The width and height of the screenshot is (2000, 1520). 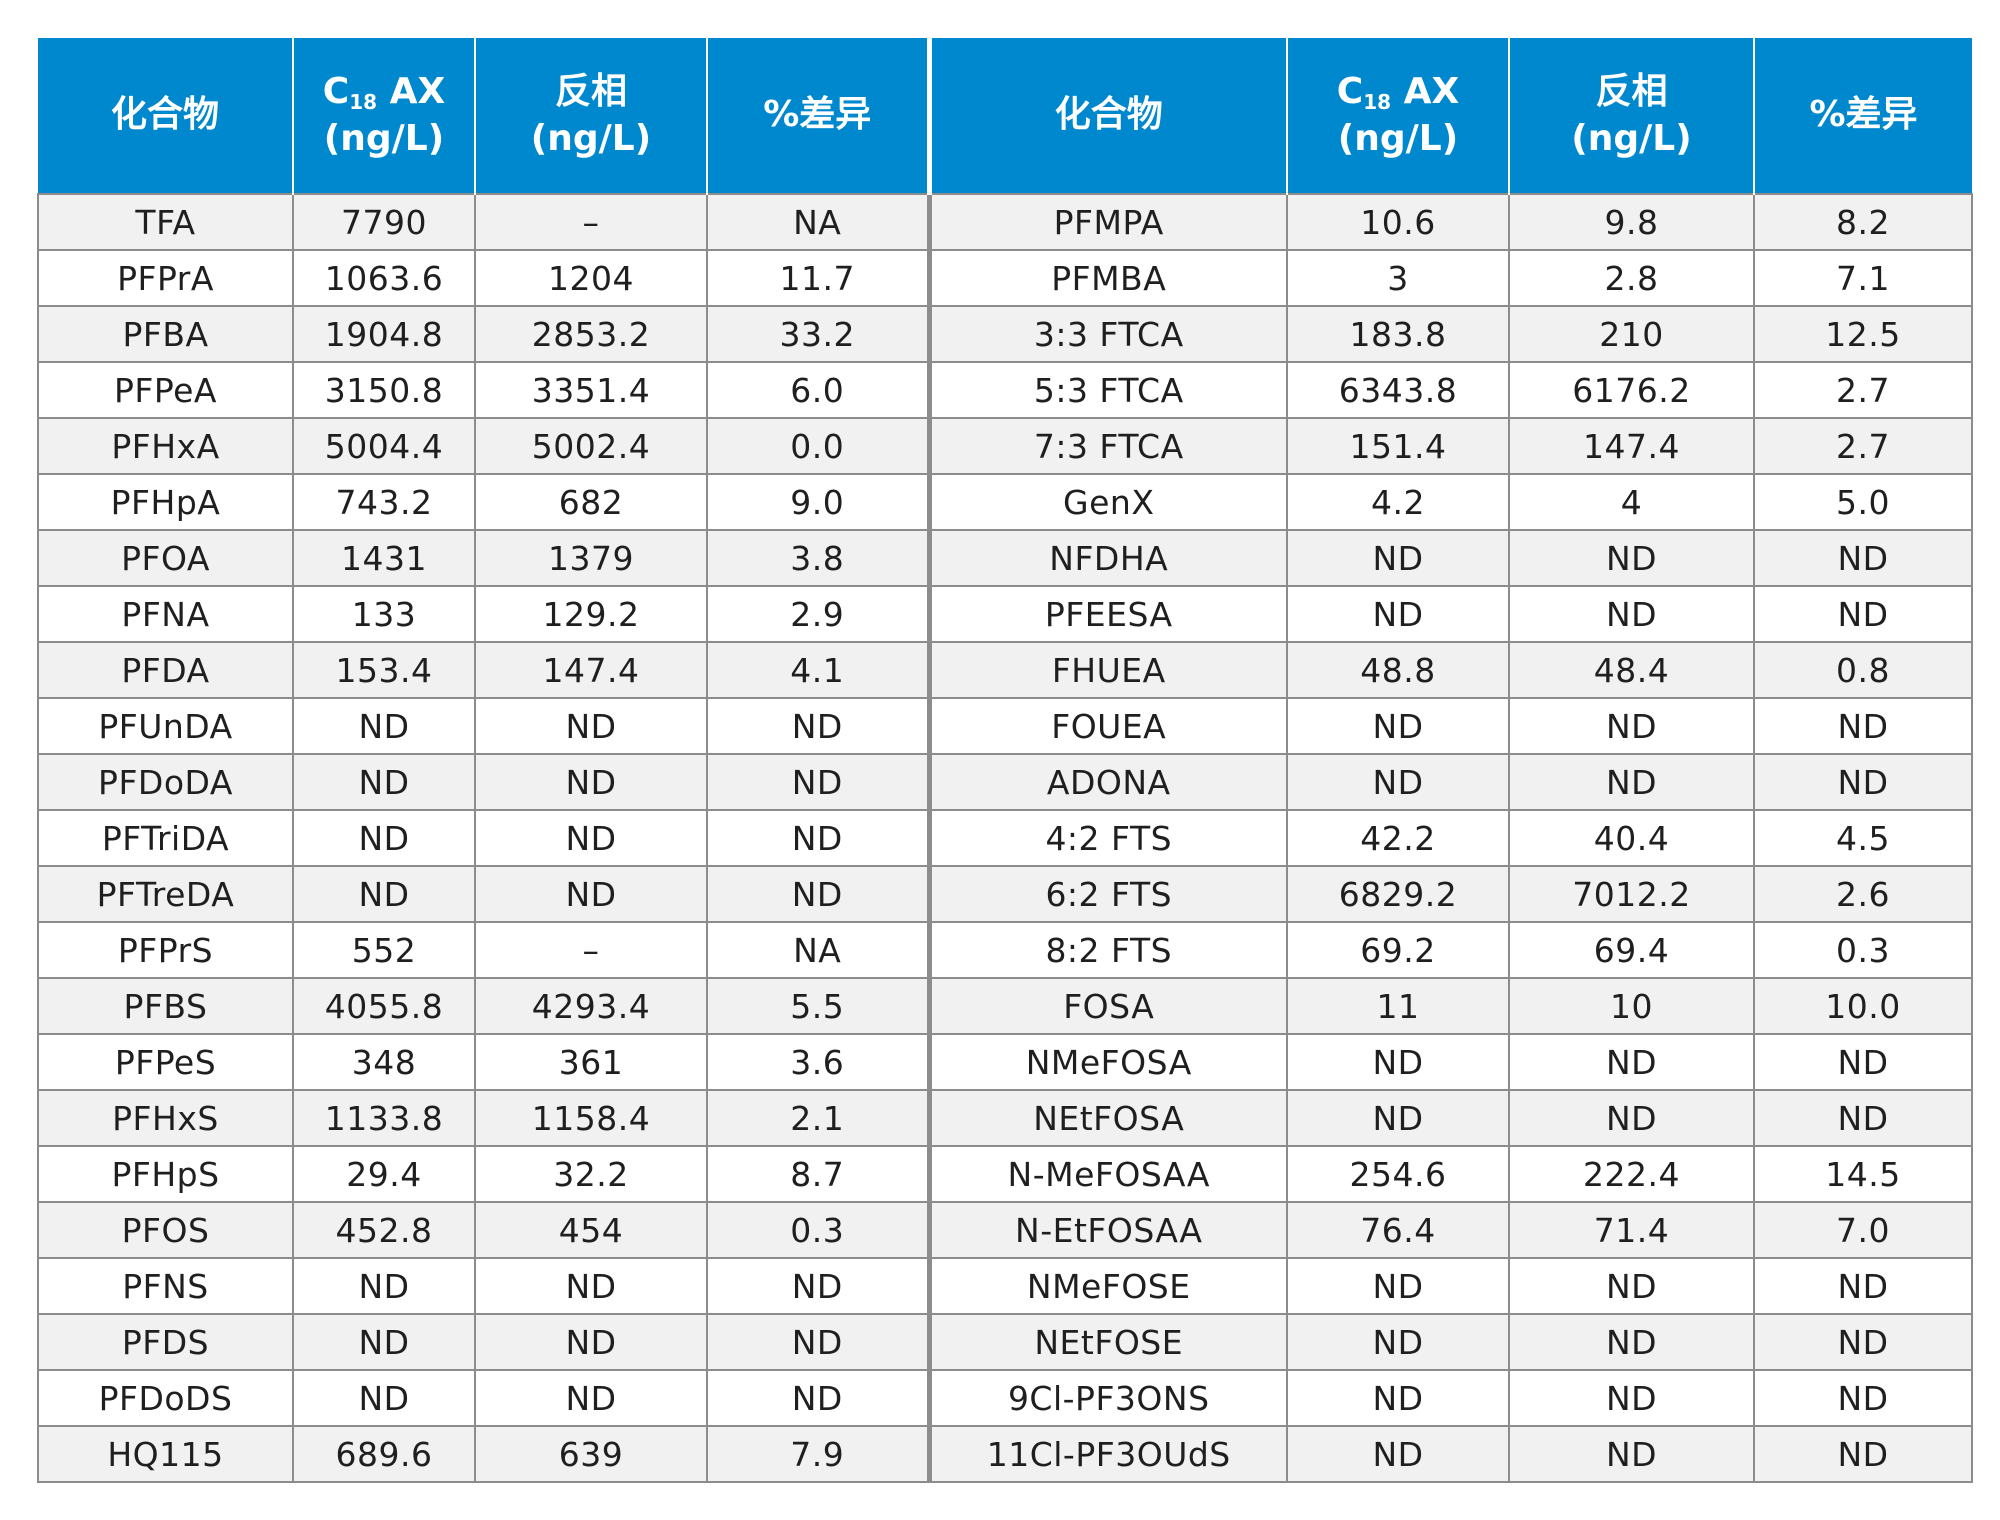 I want to click on left-compound-cell: HQ115, so click(x=165, y=1454).